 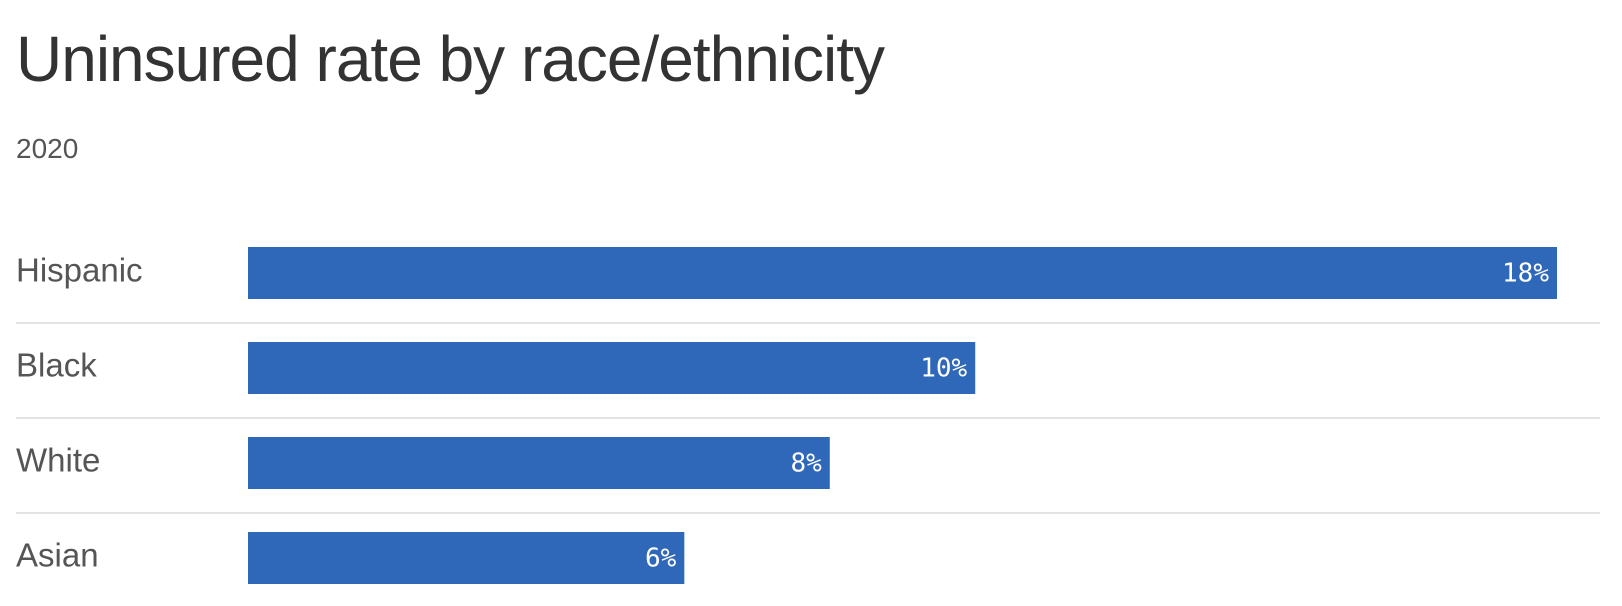 What do you see at coordinates (539, 463) in the screenshot?
I see `bar-white` at bounding box center [539, 463].